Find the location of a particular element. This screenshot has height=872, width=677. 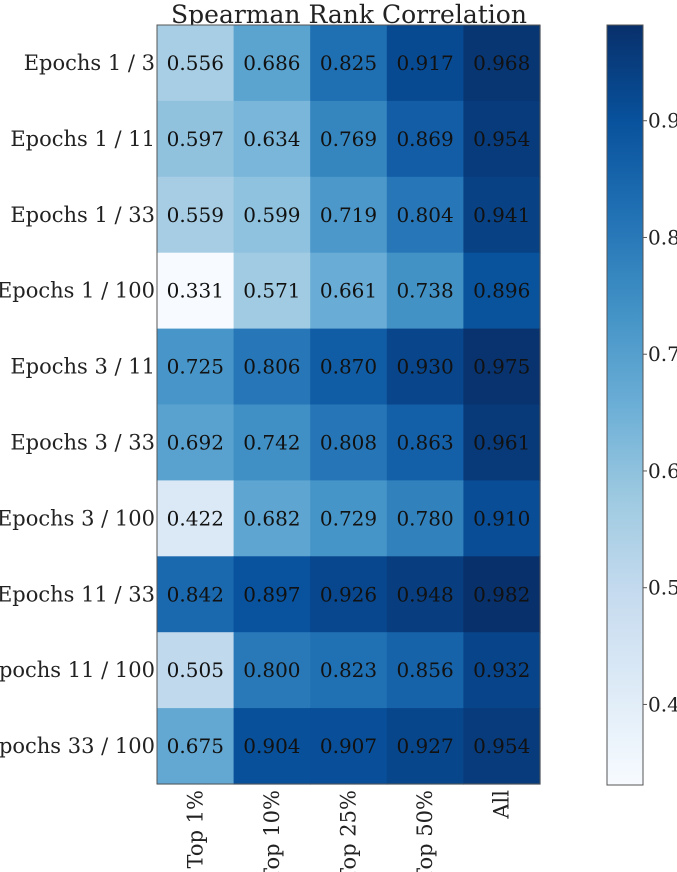

cell-value-label: 0.729 is located at coordinates (348, 518).